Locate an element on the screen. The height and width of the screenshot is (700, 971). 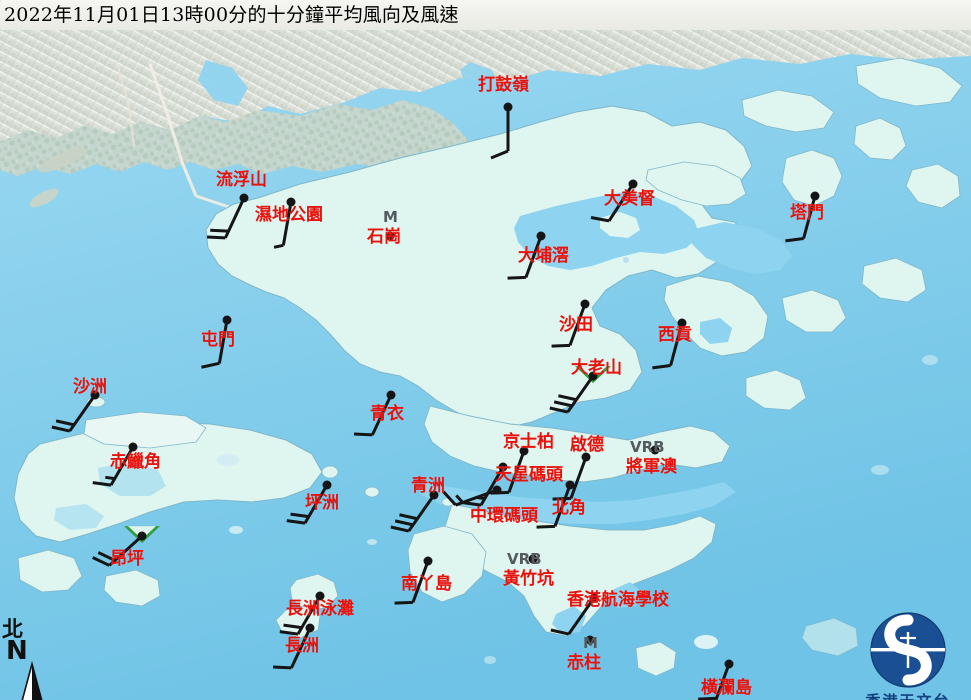
station-label: 坪洲 is located at coordinates (322, 503).